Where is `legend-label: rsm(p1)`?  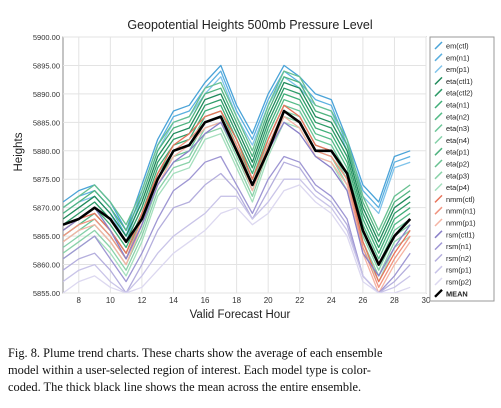
legend-label: rsm(p1) is located at coordinates (458, 270).